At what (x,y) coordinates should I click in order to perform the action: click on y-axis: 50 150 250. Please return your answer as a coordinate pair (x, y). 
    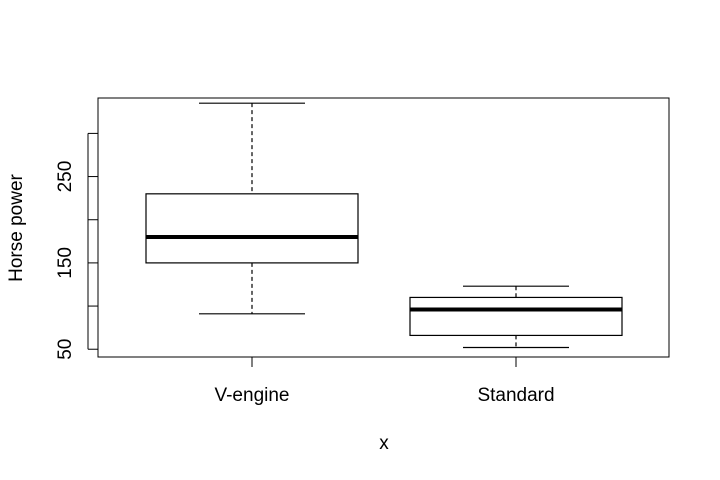
    Looking at the image, I should click on (76, 246).